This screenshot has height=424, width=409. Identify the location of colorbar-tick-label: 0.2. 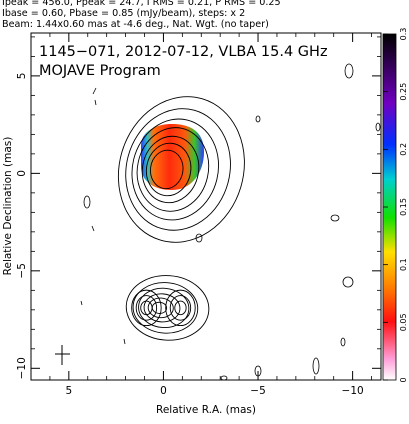
(403, 149).